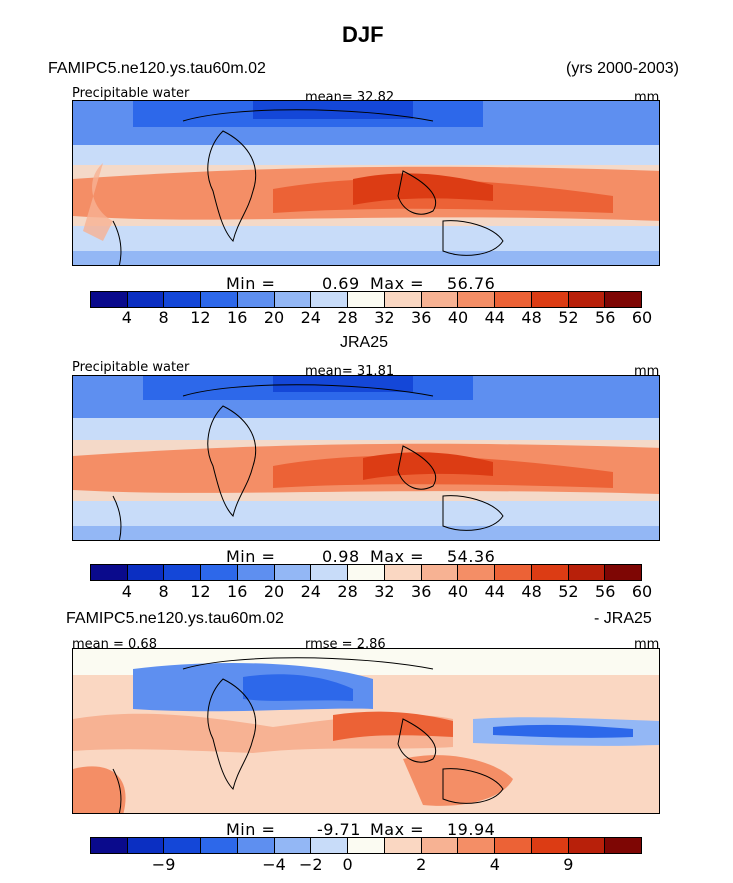 This screenshot has height=883, width=733. Describe the element at coordinates (341, 556) in the screenshot. I see `panel2-min-value: 0.98` at that location.